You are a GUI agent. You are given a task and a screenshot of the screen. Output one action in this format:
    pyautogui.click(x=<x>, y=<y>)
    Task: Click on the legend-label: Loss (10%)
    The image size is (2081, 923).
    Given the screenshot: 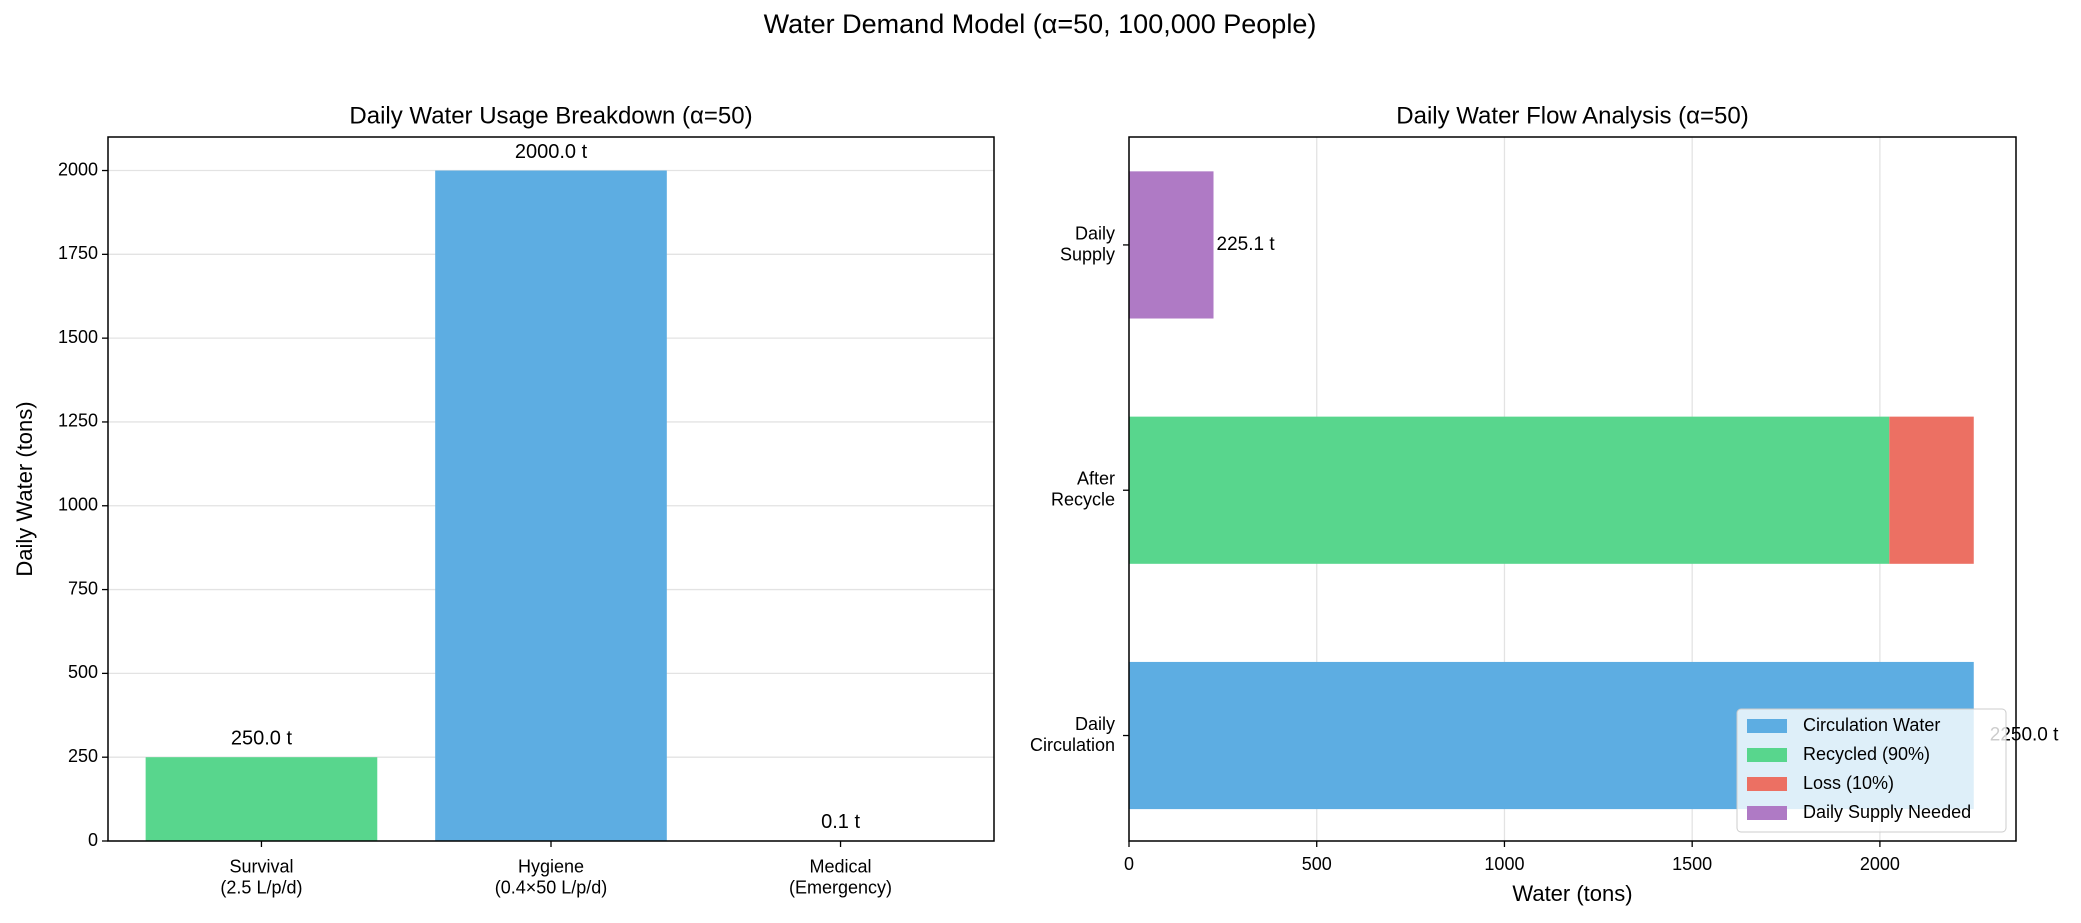 What is the action you would take?
    pyautogui.click(x=1848, y=783)
    